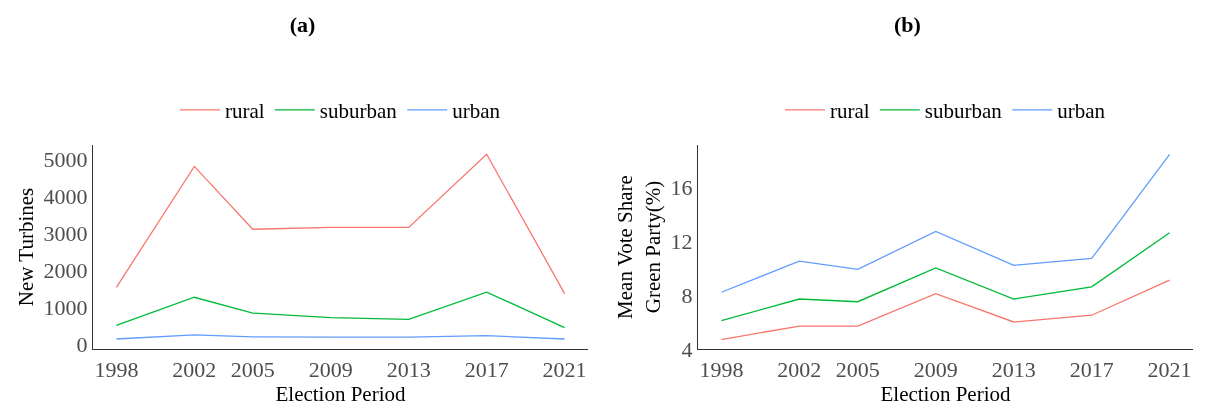  What do you see at coordinates (65, 308) in the screenshot?
I see `y-tick-label: 1000` at bounding box center [65, 308].